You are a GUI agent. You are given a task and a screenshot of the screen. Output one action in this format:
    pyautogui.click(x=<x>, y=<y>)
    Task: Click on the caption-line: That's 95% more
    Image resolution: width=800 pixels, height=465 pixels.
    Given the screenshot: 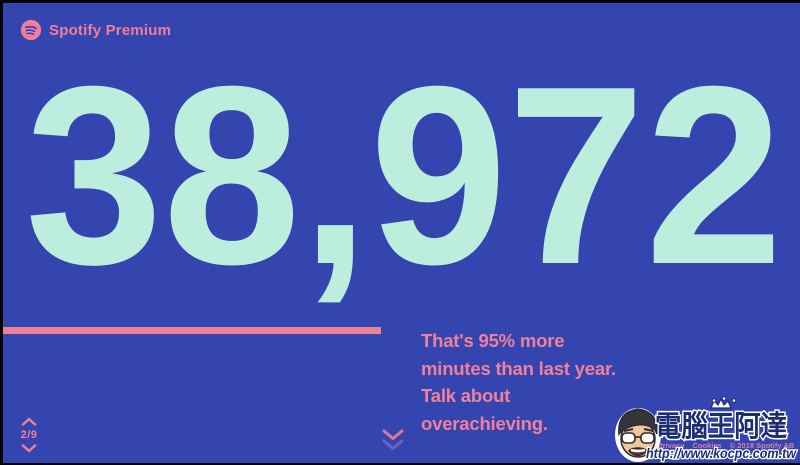 What is the action you would take?
    pyautogui.click(x=493, y=340)
    